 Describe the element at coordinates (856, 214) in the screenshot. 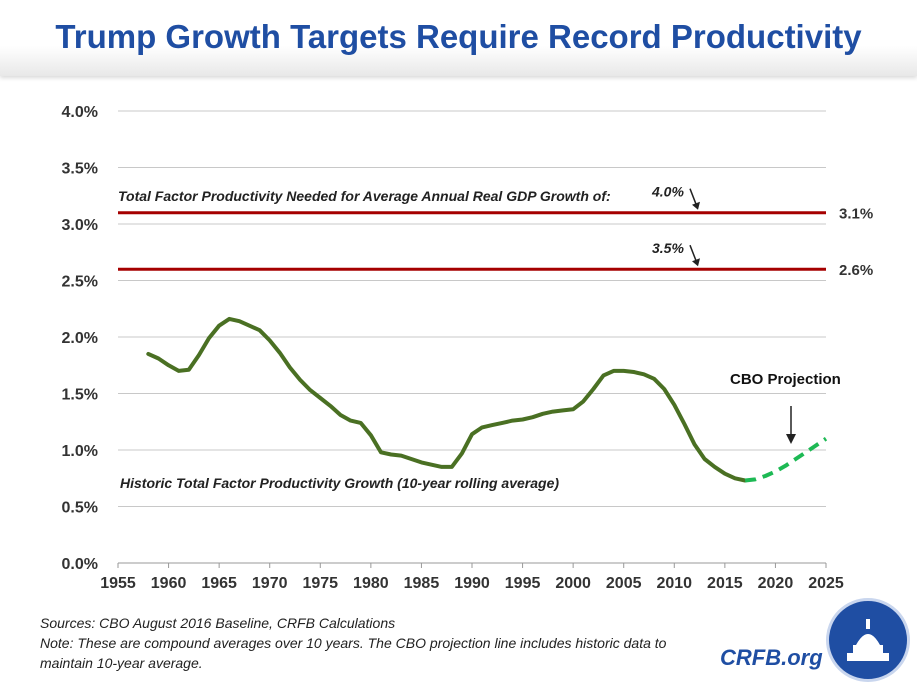

I see `reference-value-label: 3.1%` at that location.